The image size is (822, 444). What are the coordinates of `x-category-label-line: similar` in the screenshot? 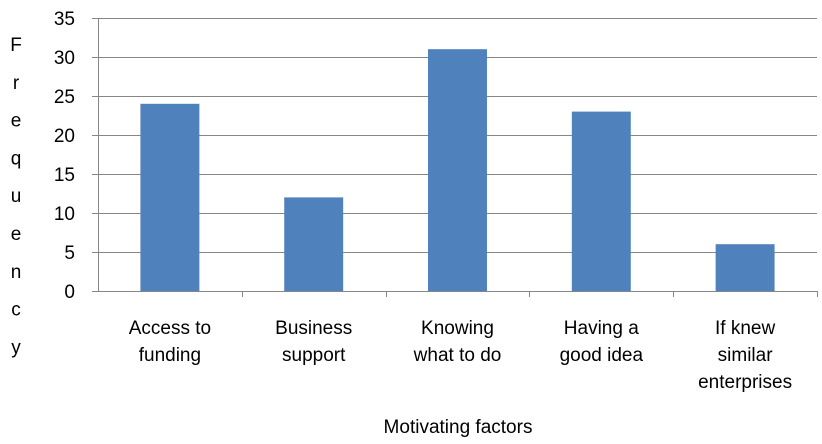 It's located at (746, 355).